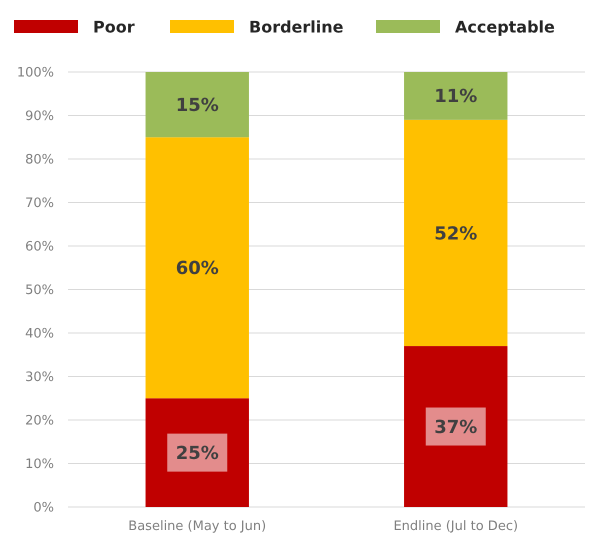 The width and height of the screenshot is (589, 538). I want to click on y-tick-label: 70%, so click(39, 204).